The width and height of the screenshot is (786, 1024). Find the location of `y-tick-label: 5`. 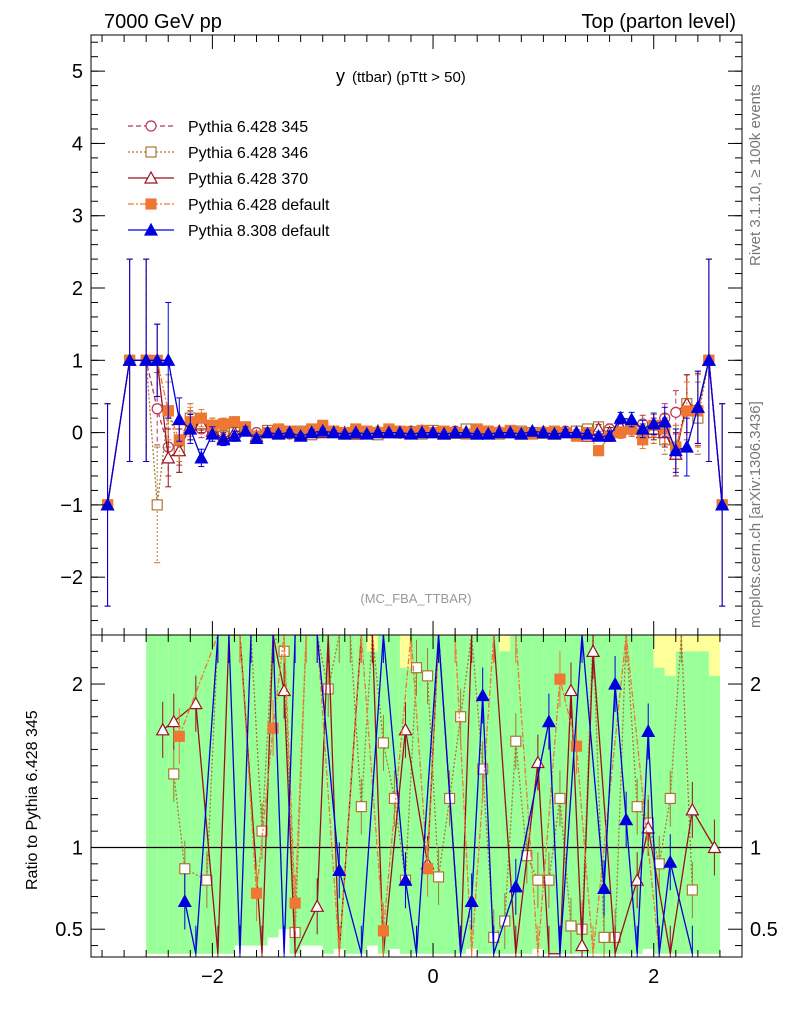

y-tick-label: 5 is located at coordinates (77, 72).